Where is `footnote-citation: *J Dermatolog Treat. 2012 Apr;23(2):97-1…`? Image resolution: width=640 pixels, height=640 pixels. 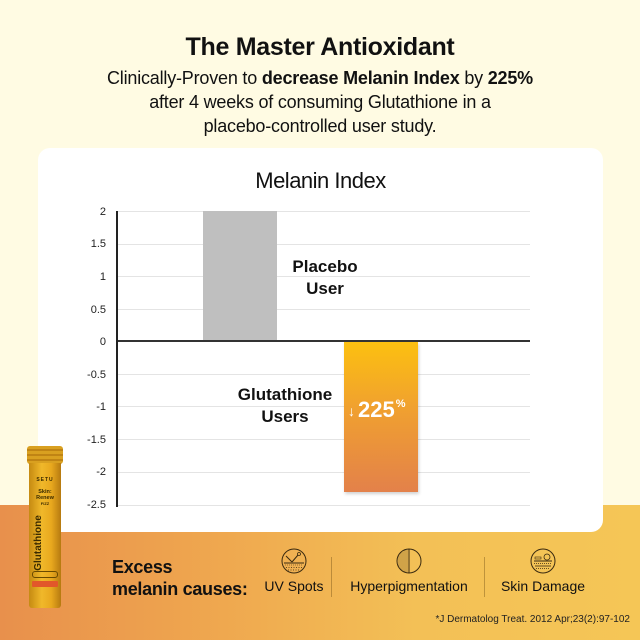 footnote-citation: *J Dermatolog Treat. 2012 Apr;23(2):97-1… is located at coordinates (532, 619).